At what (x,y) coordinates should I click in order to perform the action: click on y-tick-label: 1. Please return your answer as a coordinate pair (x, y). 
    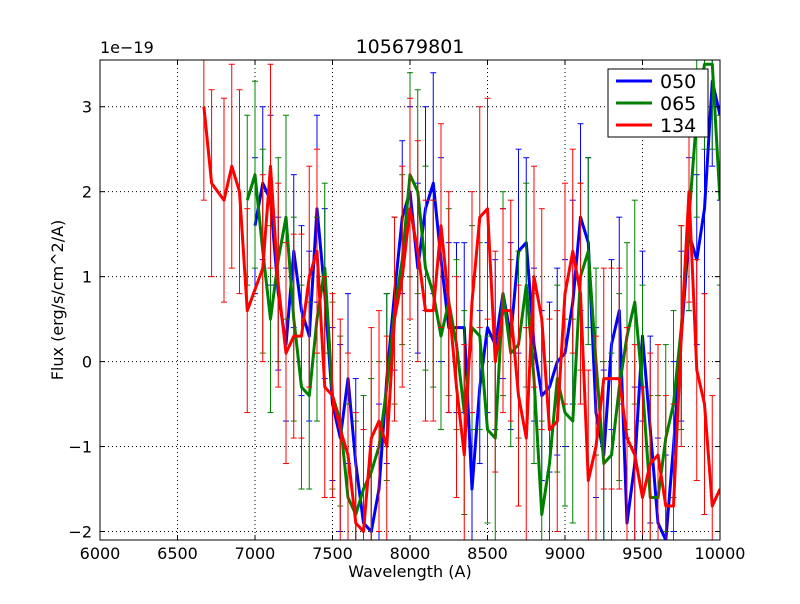
    Looking at the image, I should click on (87, 277).